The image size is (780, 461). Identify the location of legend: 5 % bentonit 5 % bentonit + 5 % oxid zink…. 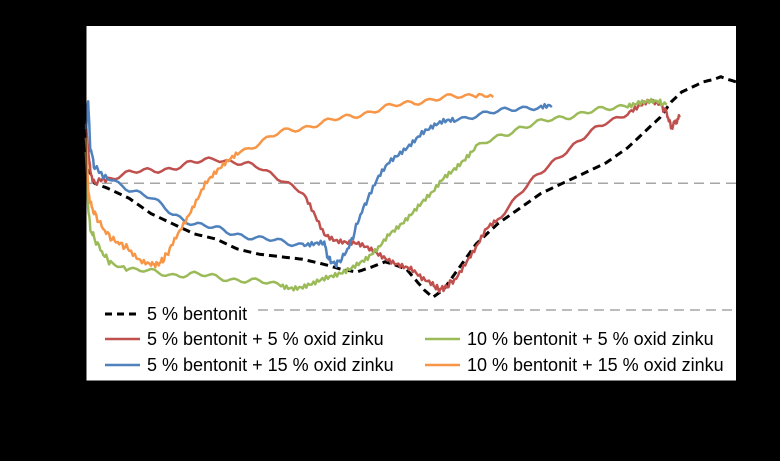
(414, 339).